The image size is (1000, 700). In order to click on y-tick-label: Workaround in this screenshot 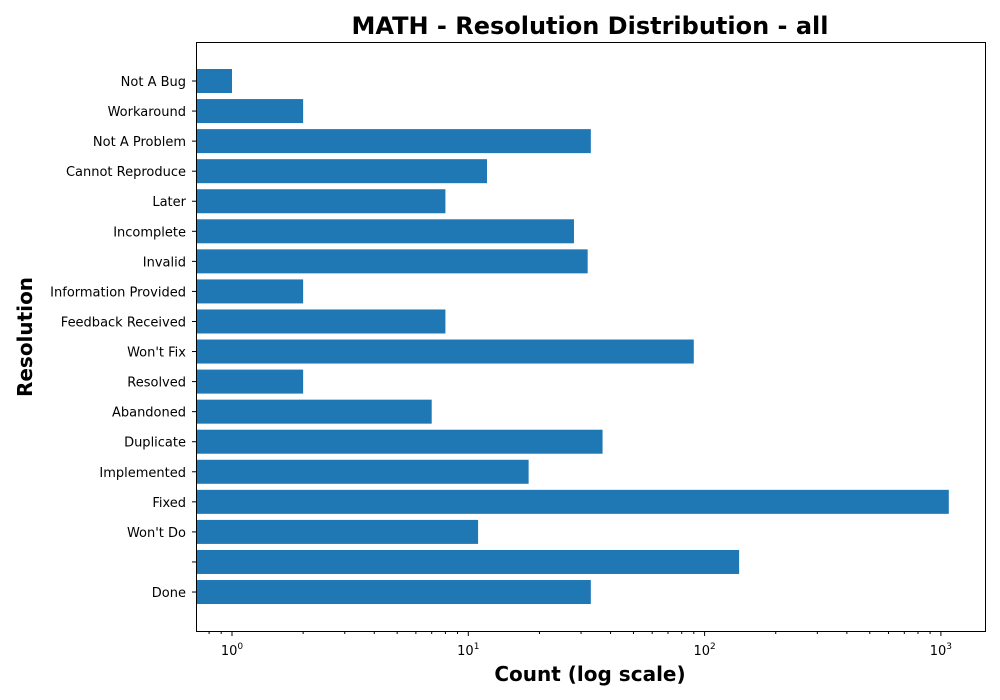, I will do `click(147, 112)`.